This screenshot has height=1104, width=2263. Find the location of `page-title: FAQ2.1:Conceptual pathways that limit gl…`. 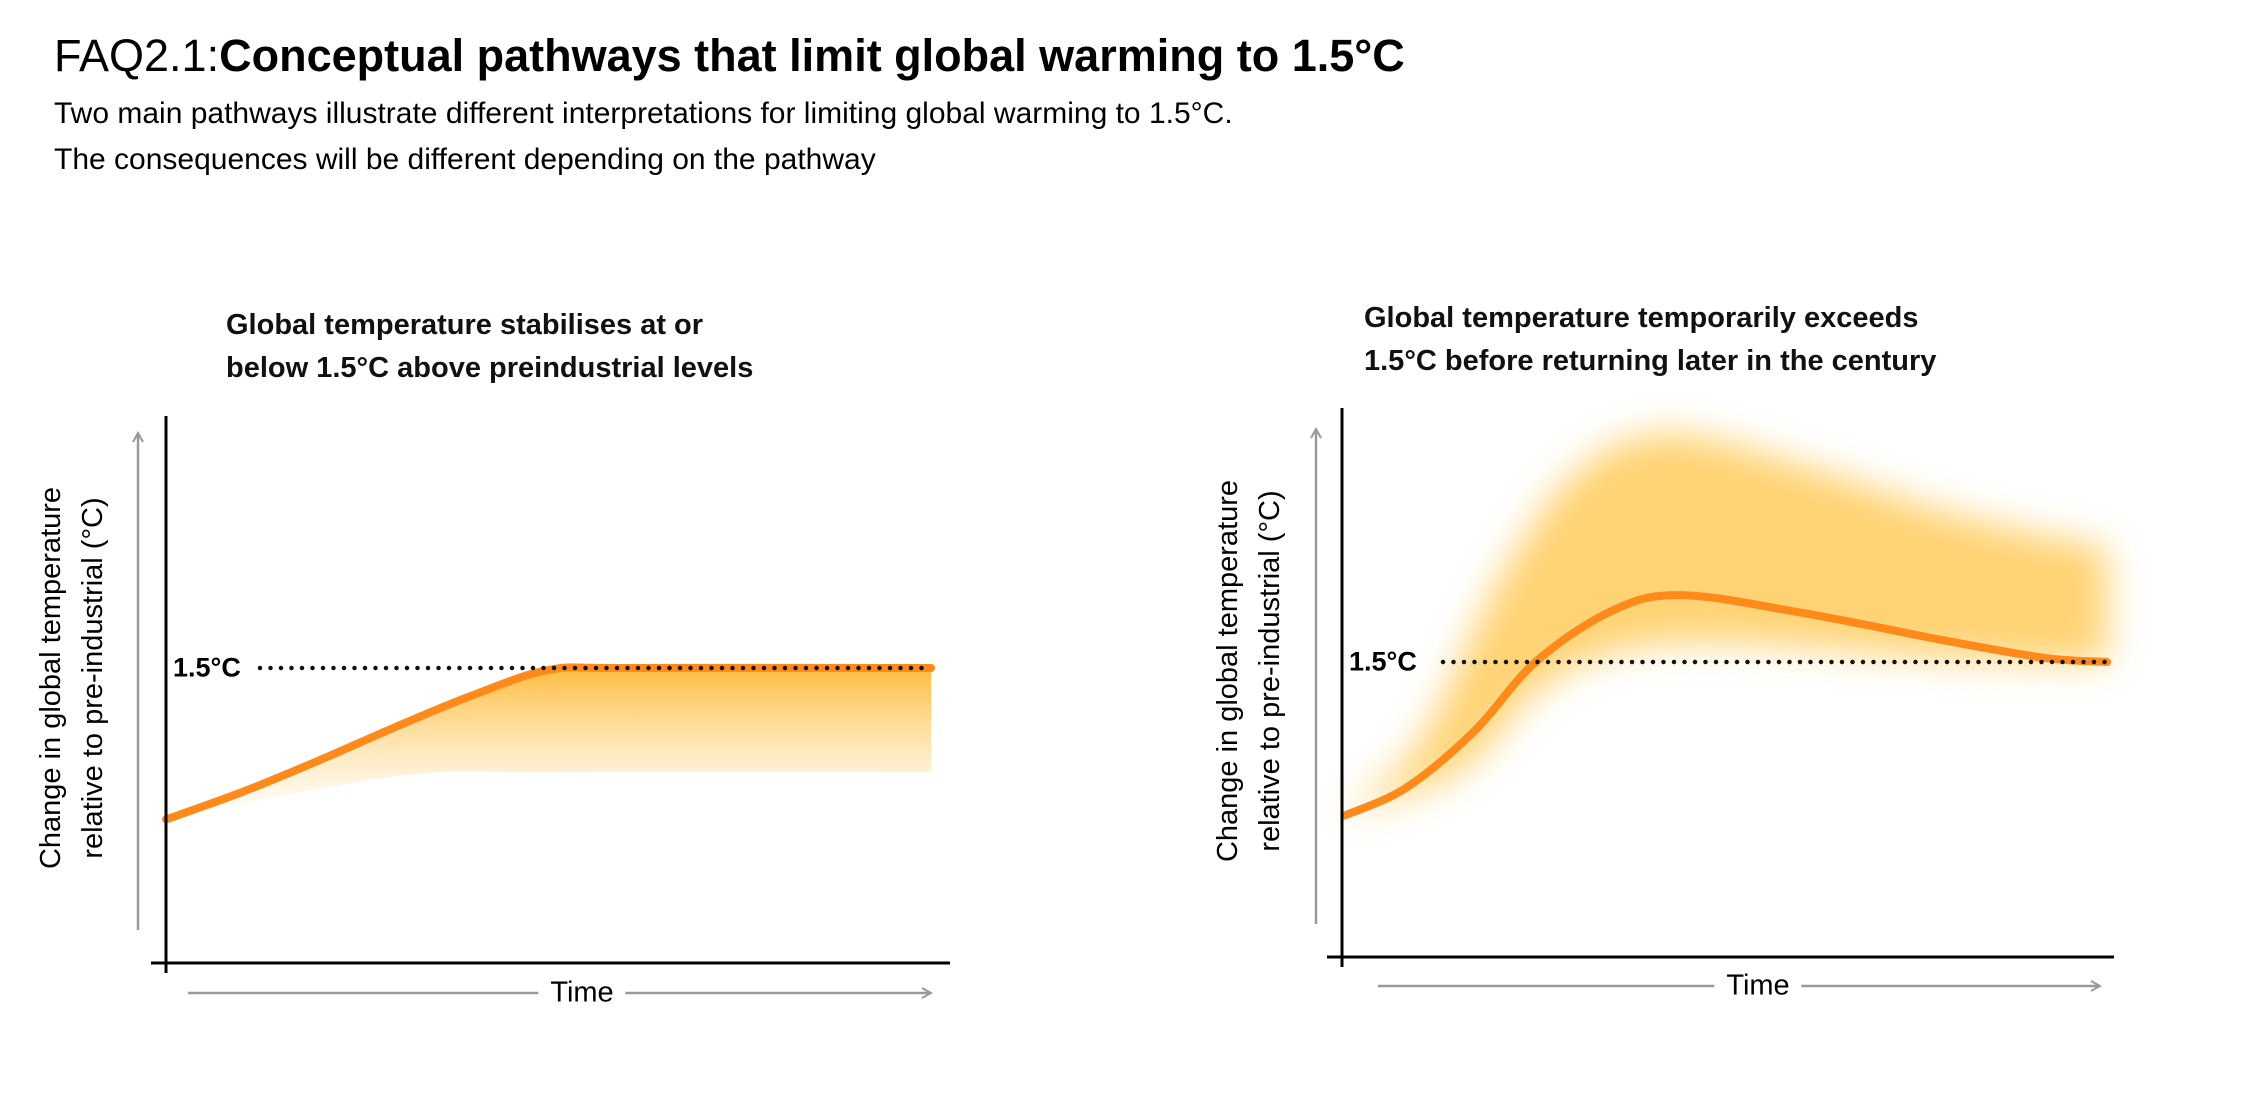

page-title: FAQ2.1:Conceptual pathways that limit gl… is located at coordinates (729, 56).